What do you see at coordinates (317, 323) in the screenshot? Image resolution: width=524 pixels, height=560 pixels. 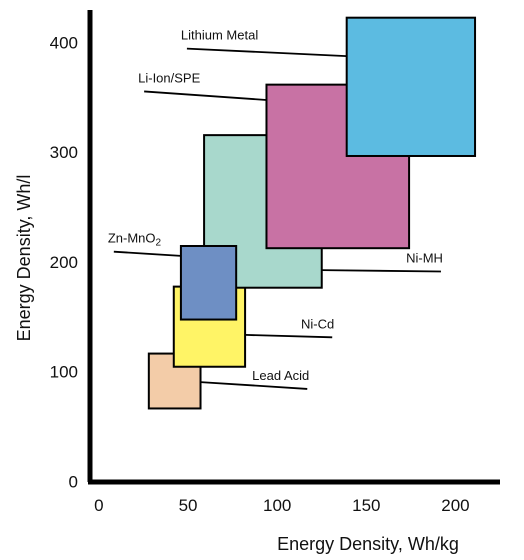 I see `region-label-ni-cd: Ni-Cd` at bounding box center [317, 323].